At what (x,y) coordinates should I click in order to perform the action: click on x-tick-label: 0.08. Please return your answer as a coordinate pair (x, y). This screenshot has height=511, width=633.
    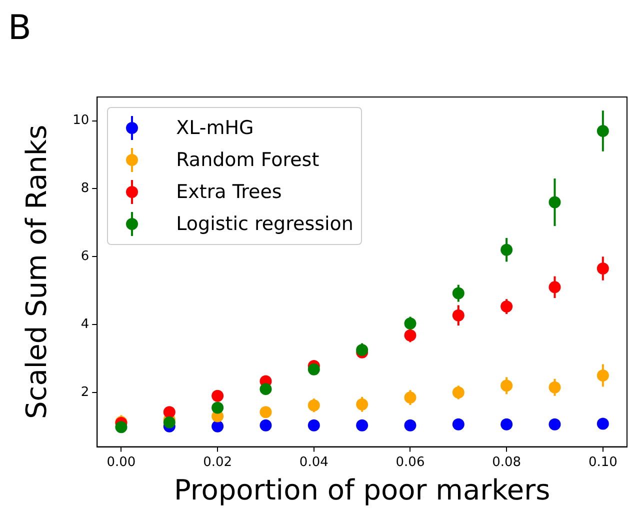
    Looking at the image, I should click on (507, 462).